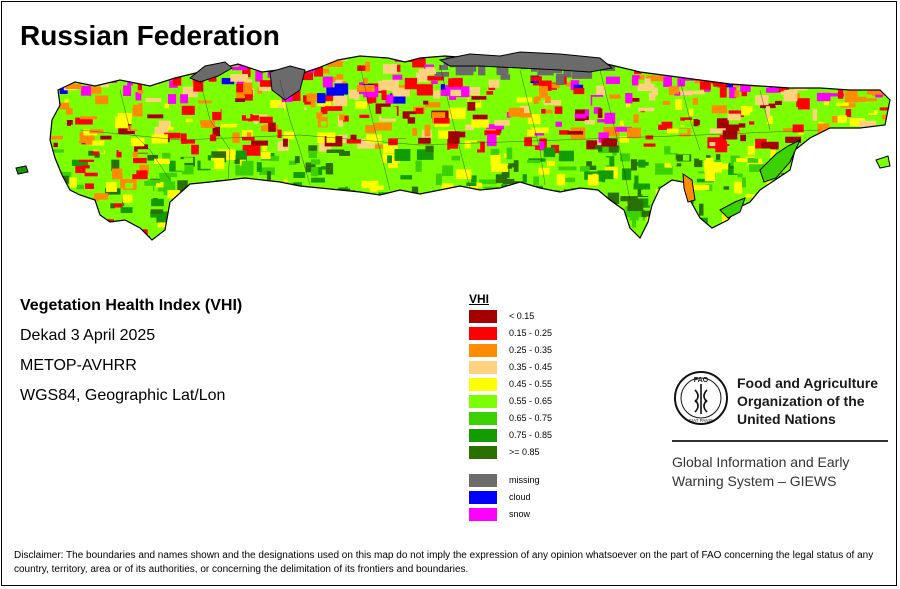  Describe the element at coordinates (701, 398) in the screenshot. I see `fao-logo-icon: FAO FIAT PANIS` at that location.